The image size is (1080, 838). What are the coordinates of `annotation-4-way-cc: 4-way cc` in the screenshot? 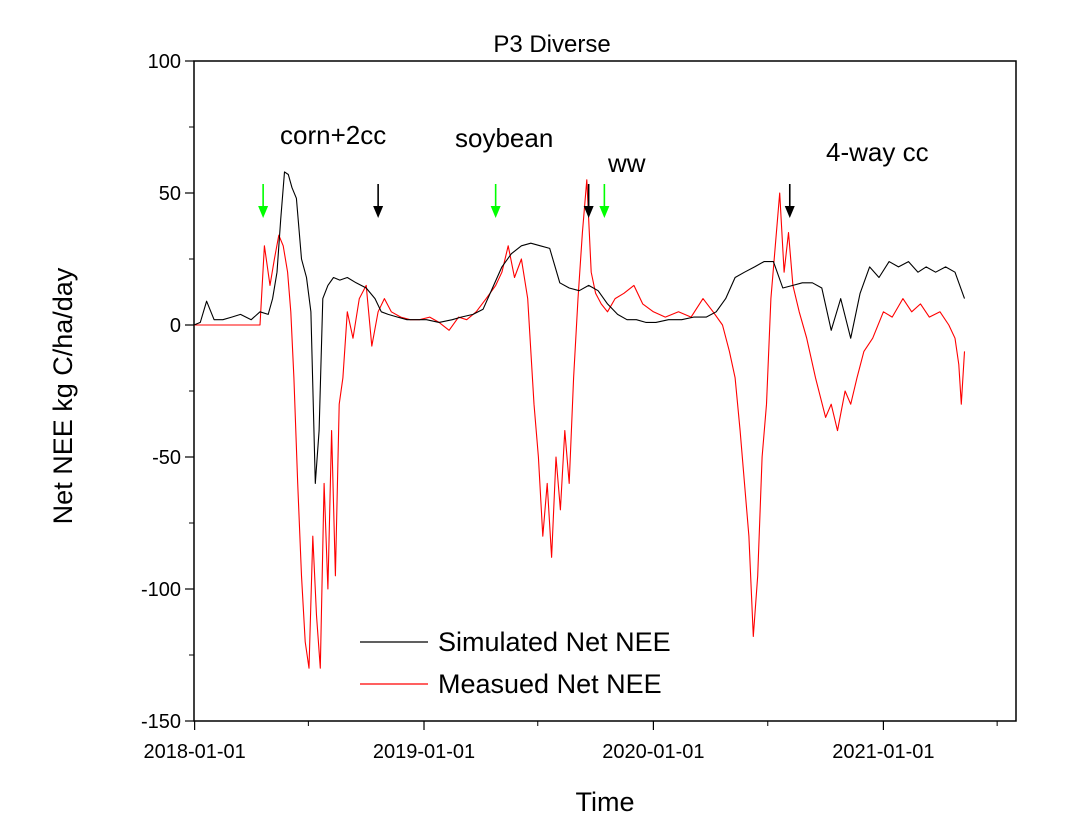 It's located at (877, 152).